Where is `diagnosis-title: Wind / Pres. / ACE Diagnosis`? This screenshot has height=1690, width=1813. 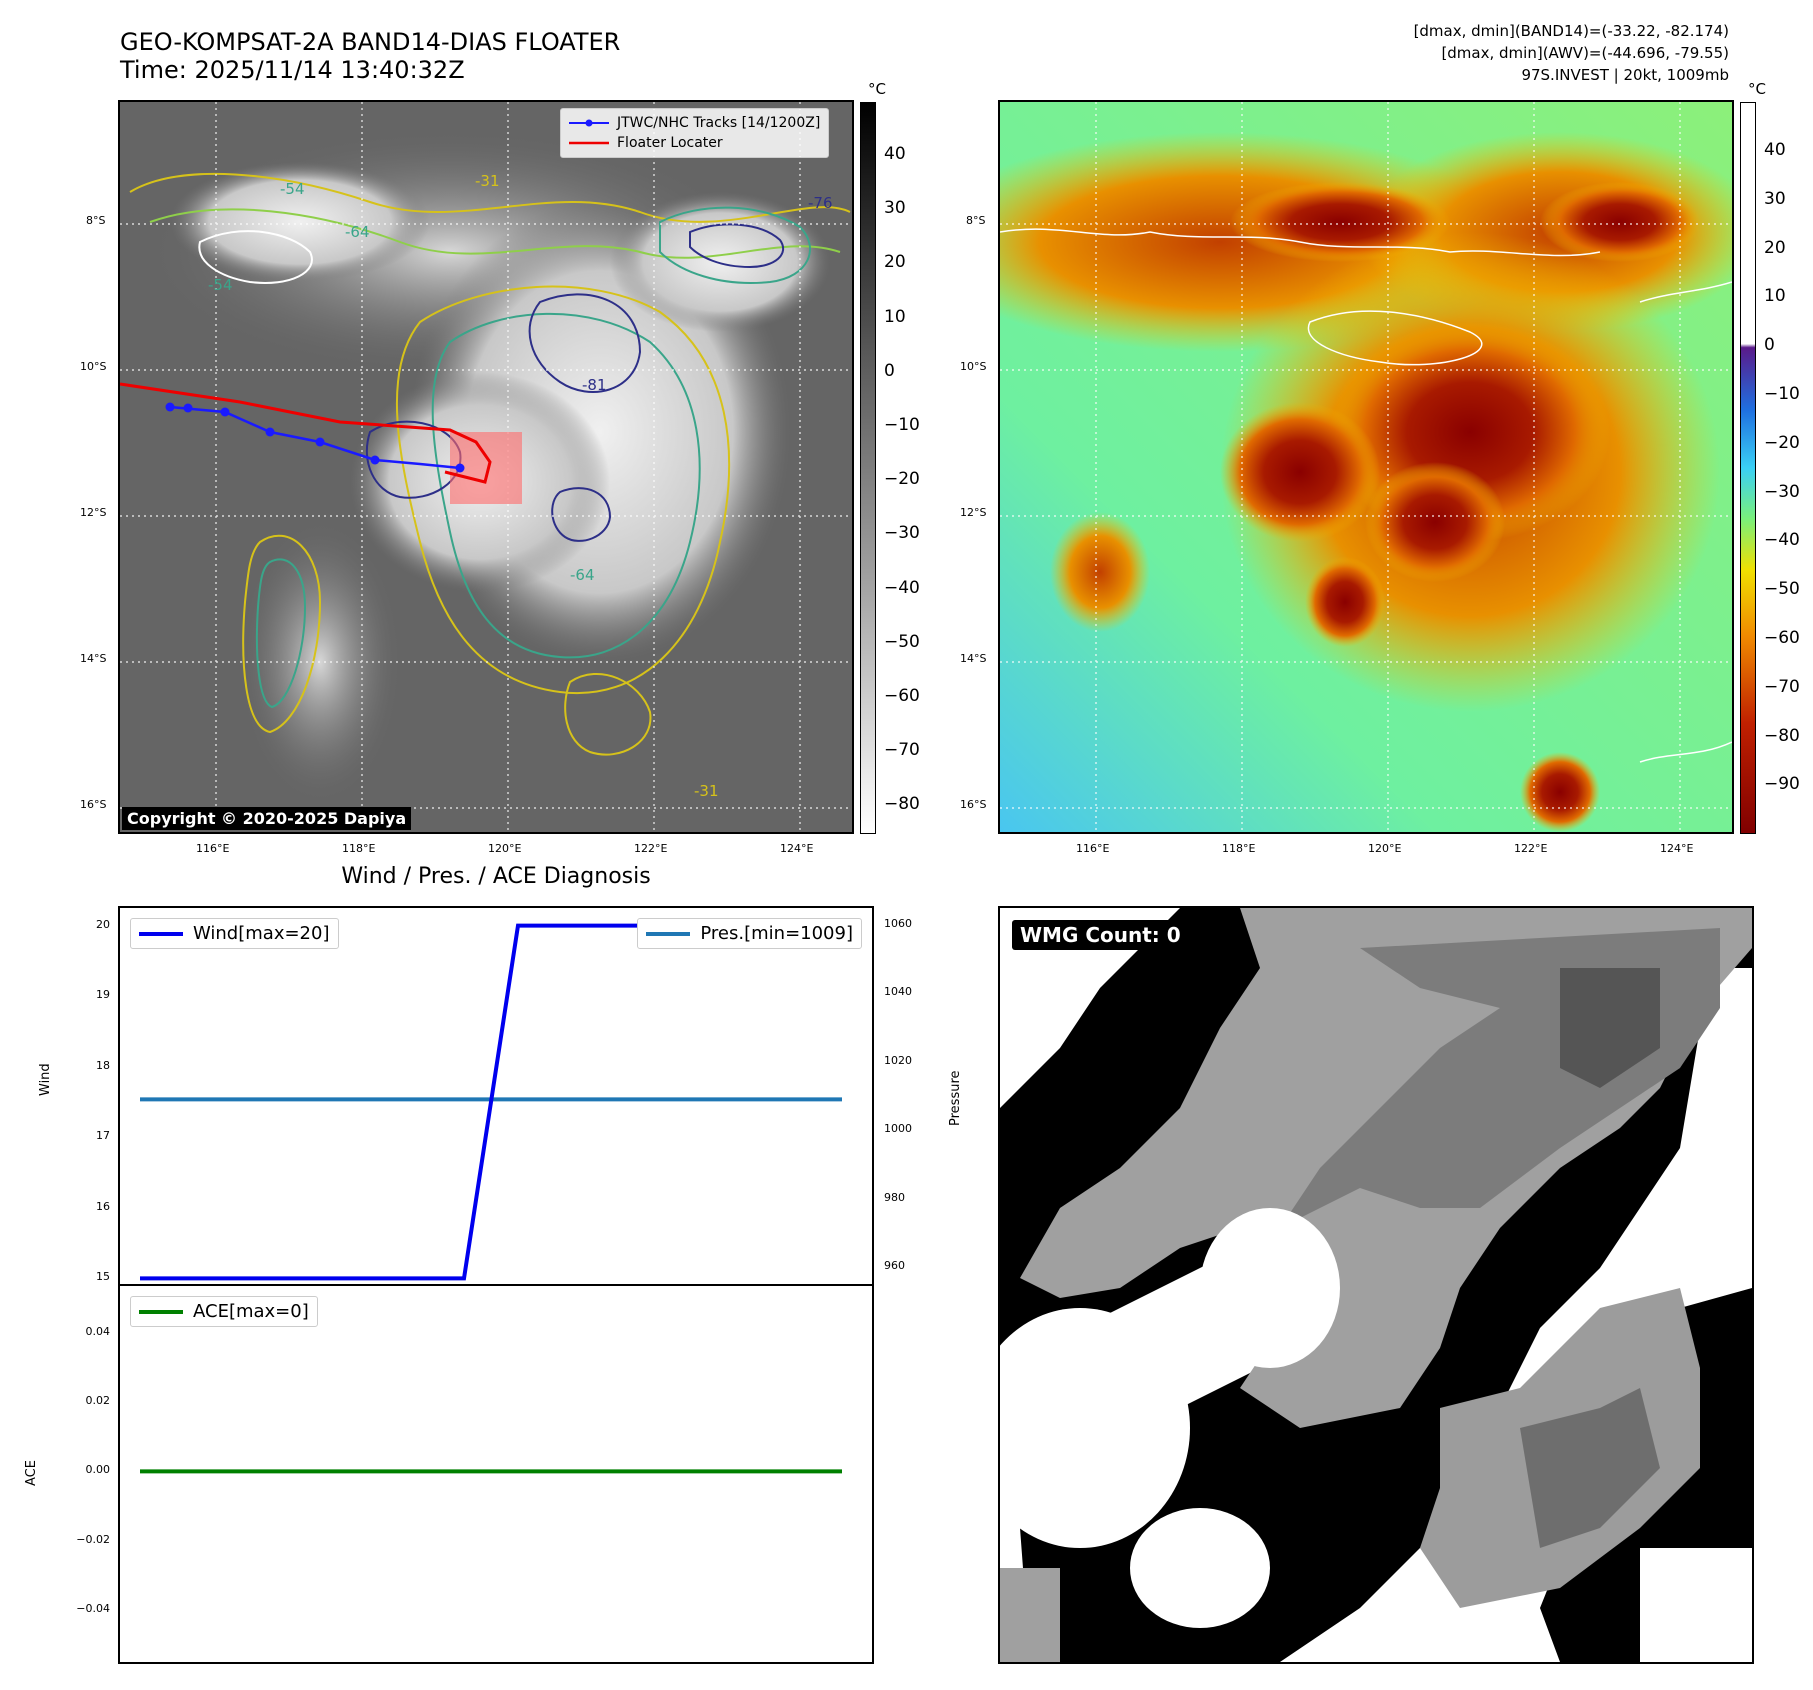 diagnosis-title: Wind / Pres. / ACE Diagnosis is located at coordinates (496, 876).